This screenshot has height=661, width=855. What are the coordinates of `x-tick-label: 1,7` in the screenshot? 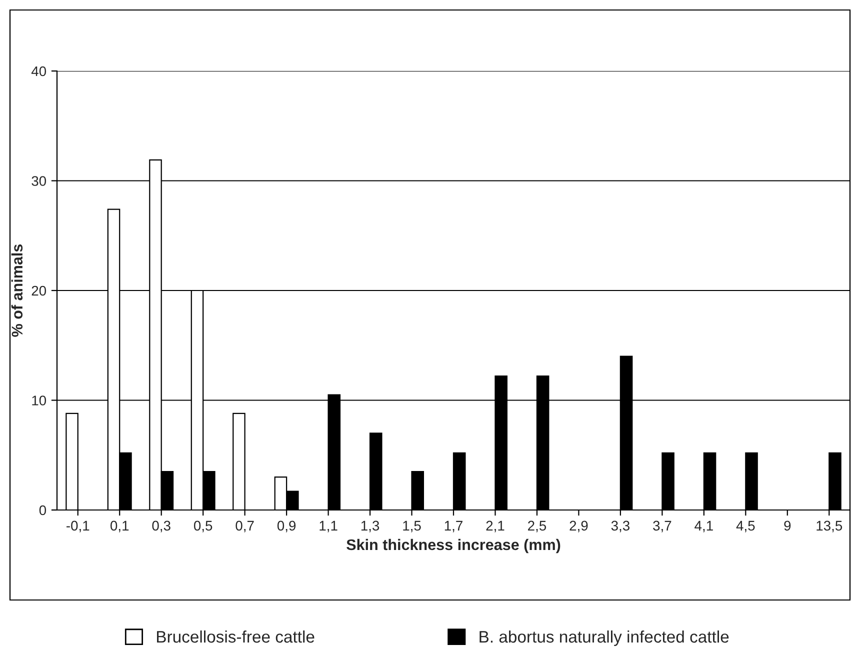 It's located at (453, 526).